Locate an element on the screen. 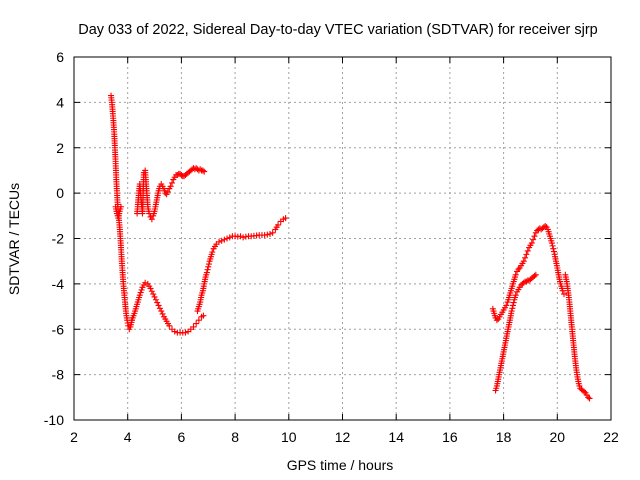 Image resolution: width=640 pixels, height=480 pixels. y-tick-label: -10 is located at coordinates (54, 420).